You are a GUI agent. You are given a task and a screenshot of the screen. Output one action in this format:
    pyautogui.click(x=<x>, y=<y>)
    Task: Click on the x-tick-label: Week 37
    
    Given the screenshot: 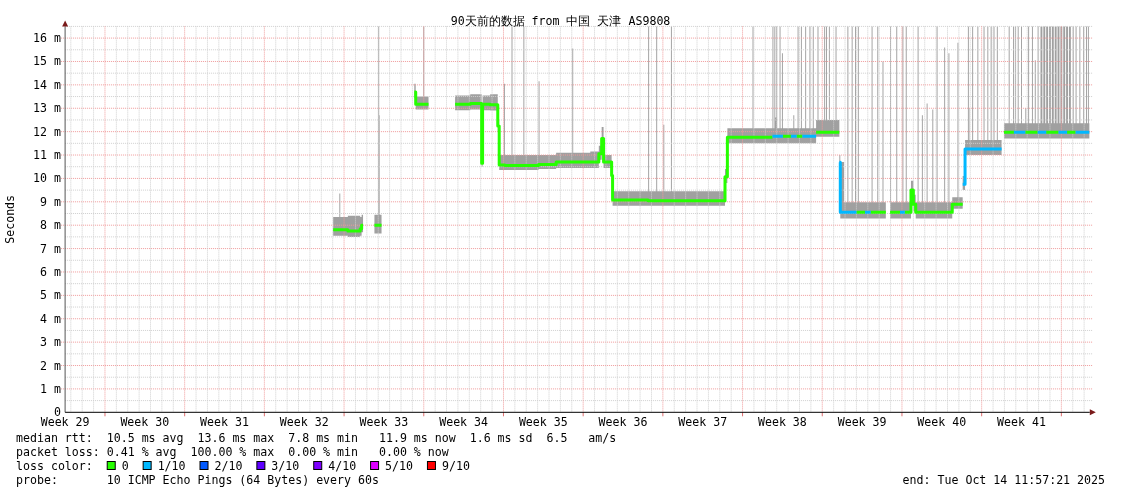 What is the action you would take?
    pyautogui.click(x=703, y=422)
    